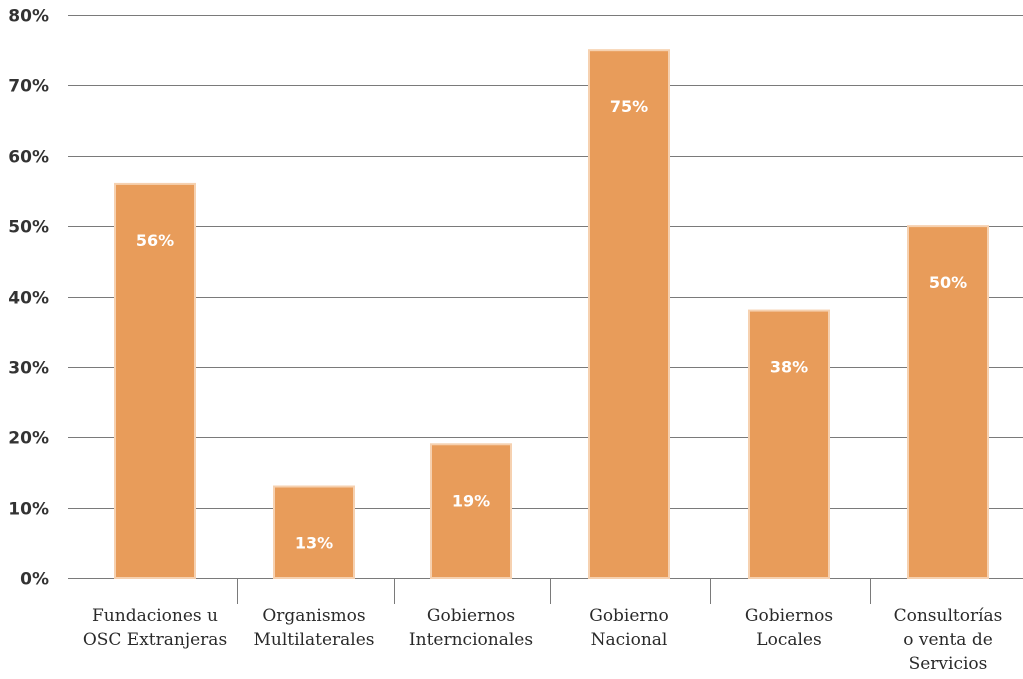 The image size is (1023, 679). Describe the element at coordinates (155, 640) in the screenshot. I see `x-tick-label-line: OSC Extranjeras` at that location.